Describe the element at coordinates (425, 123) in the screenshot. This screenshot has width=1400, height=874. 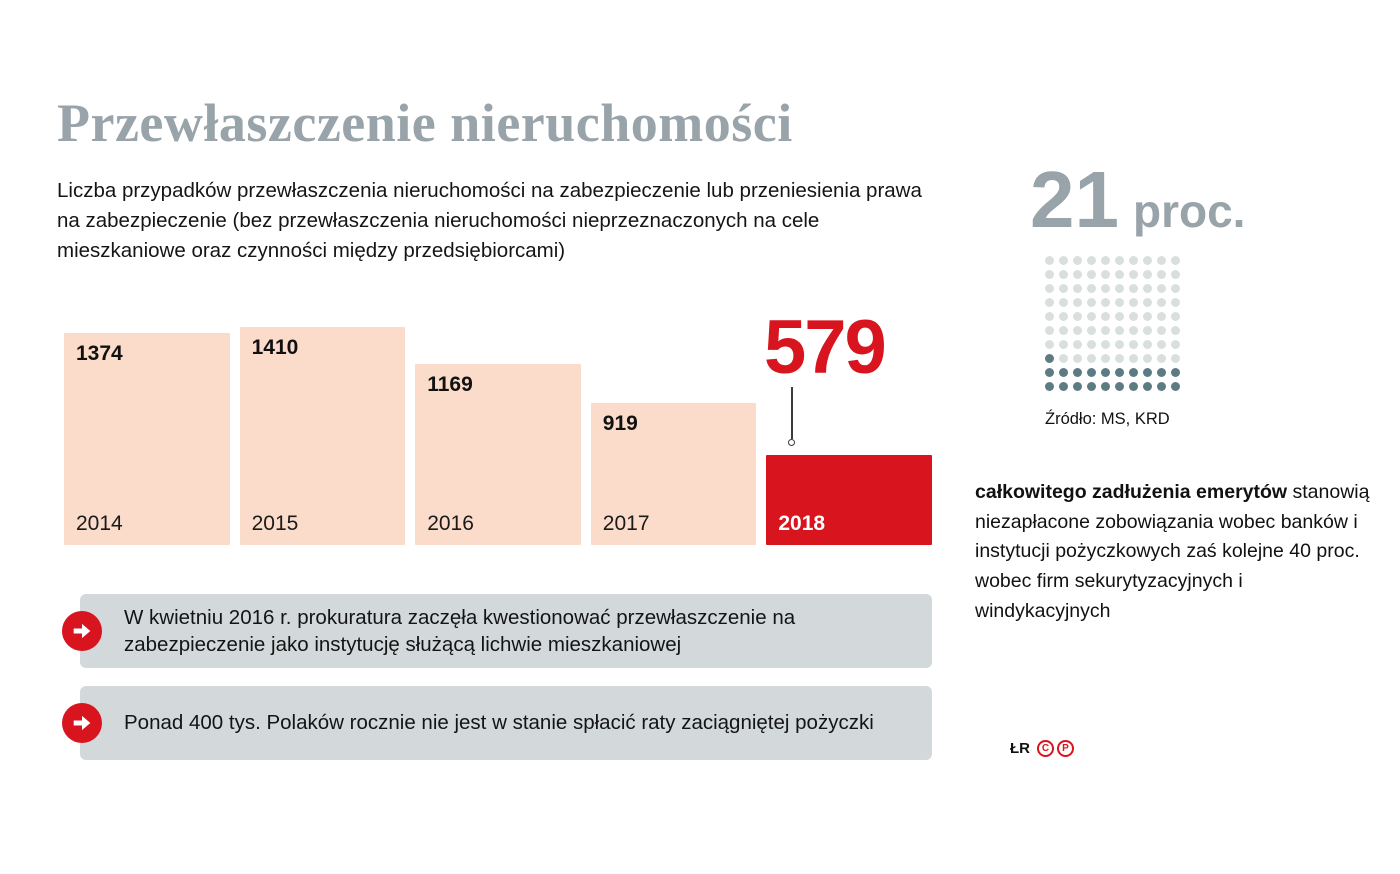
I see `page-title: Przewłaszczenie nieruchomości` at that location.